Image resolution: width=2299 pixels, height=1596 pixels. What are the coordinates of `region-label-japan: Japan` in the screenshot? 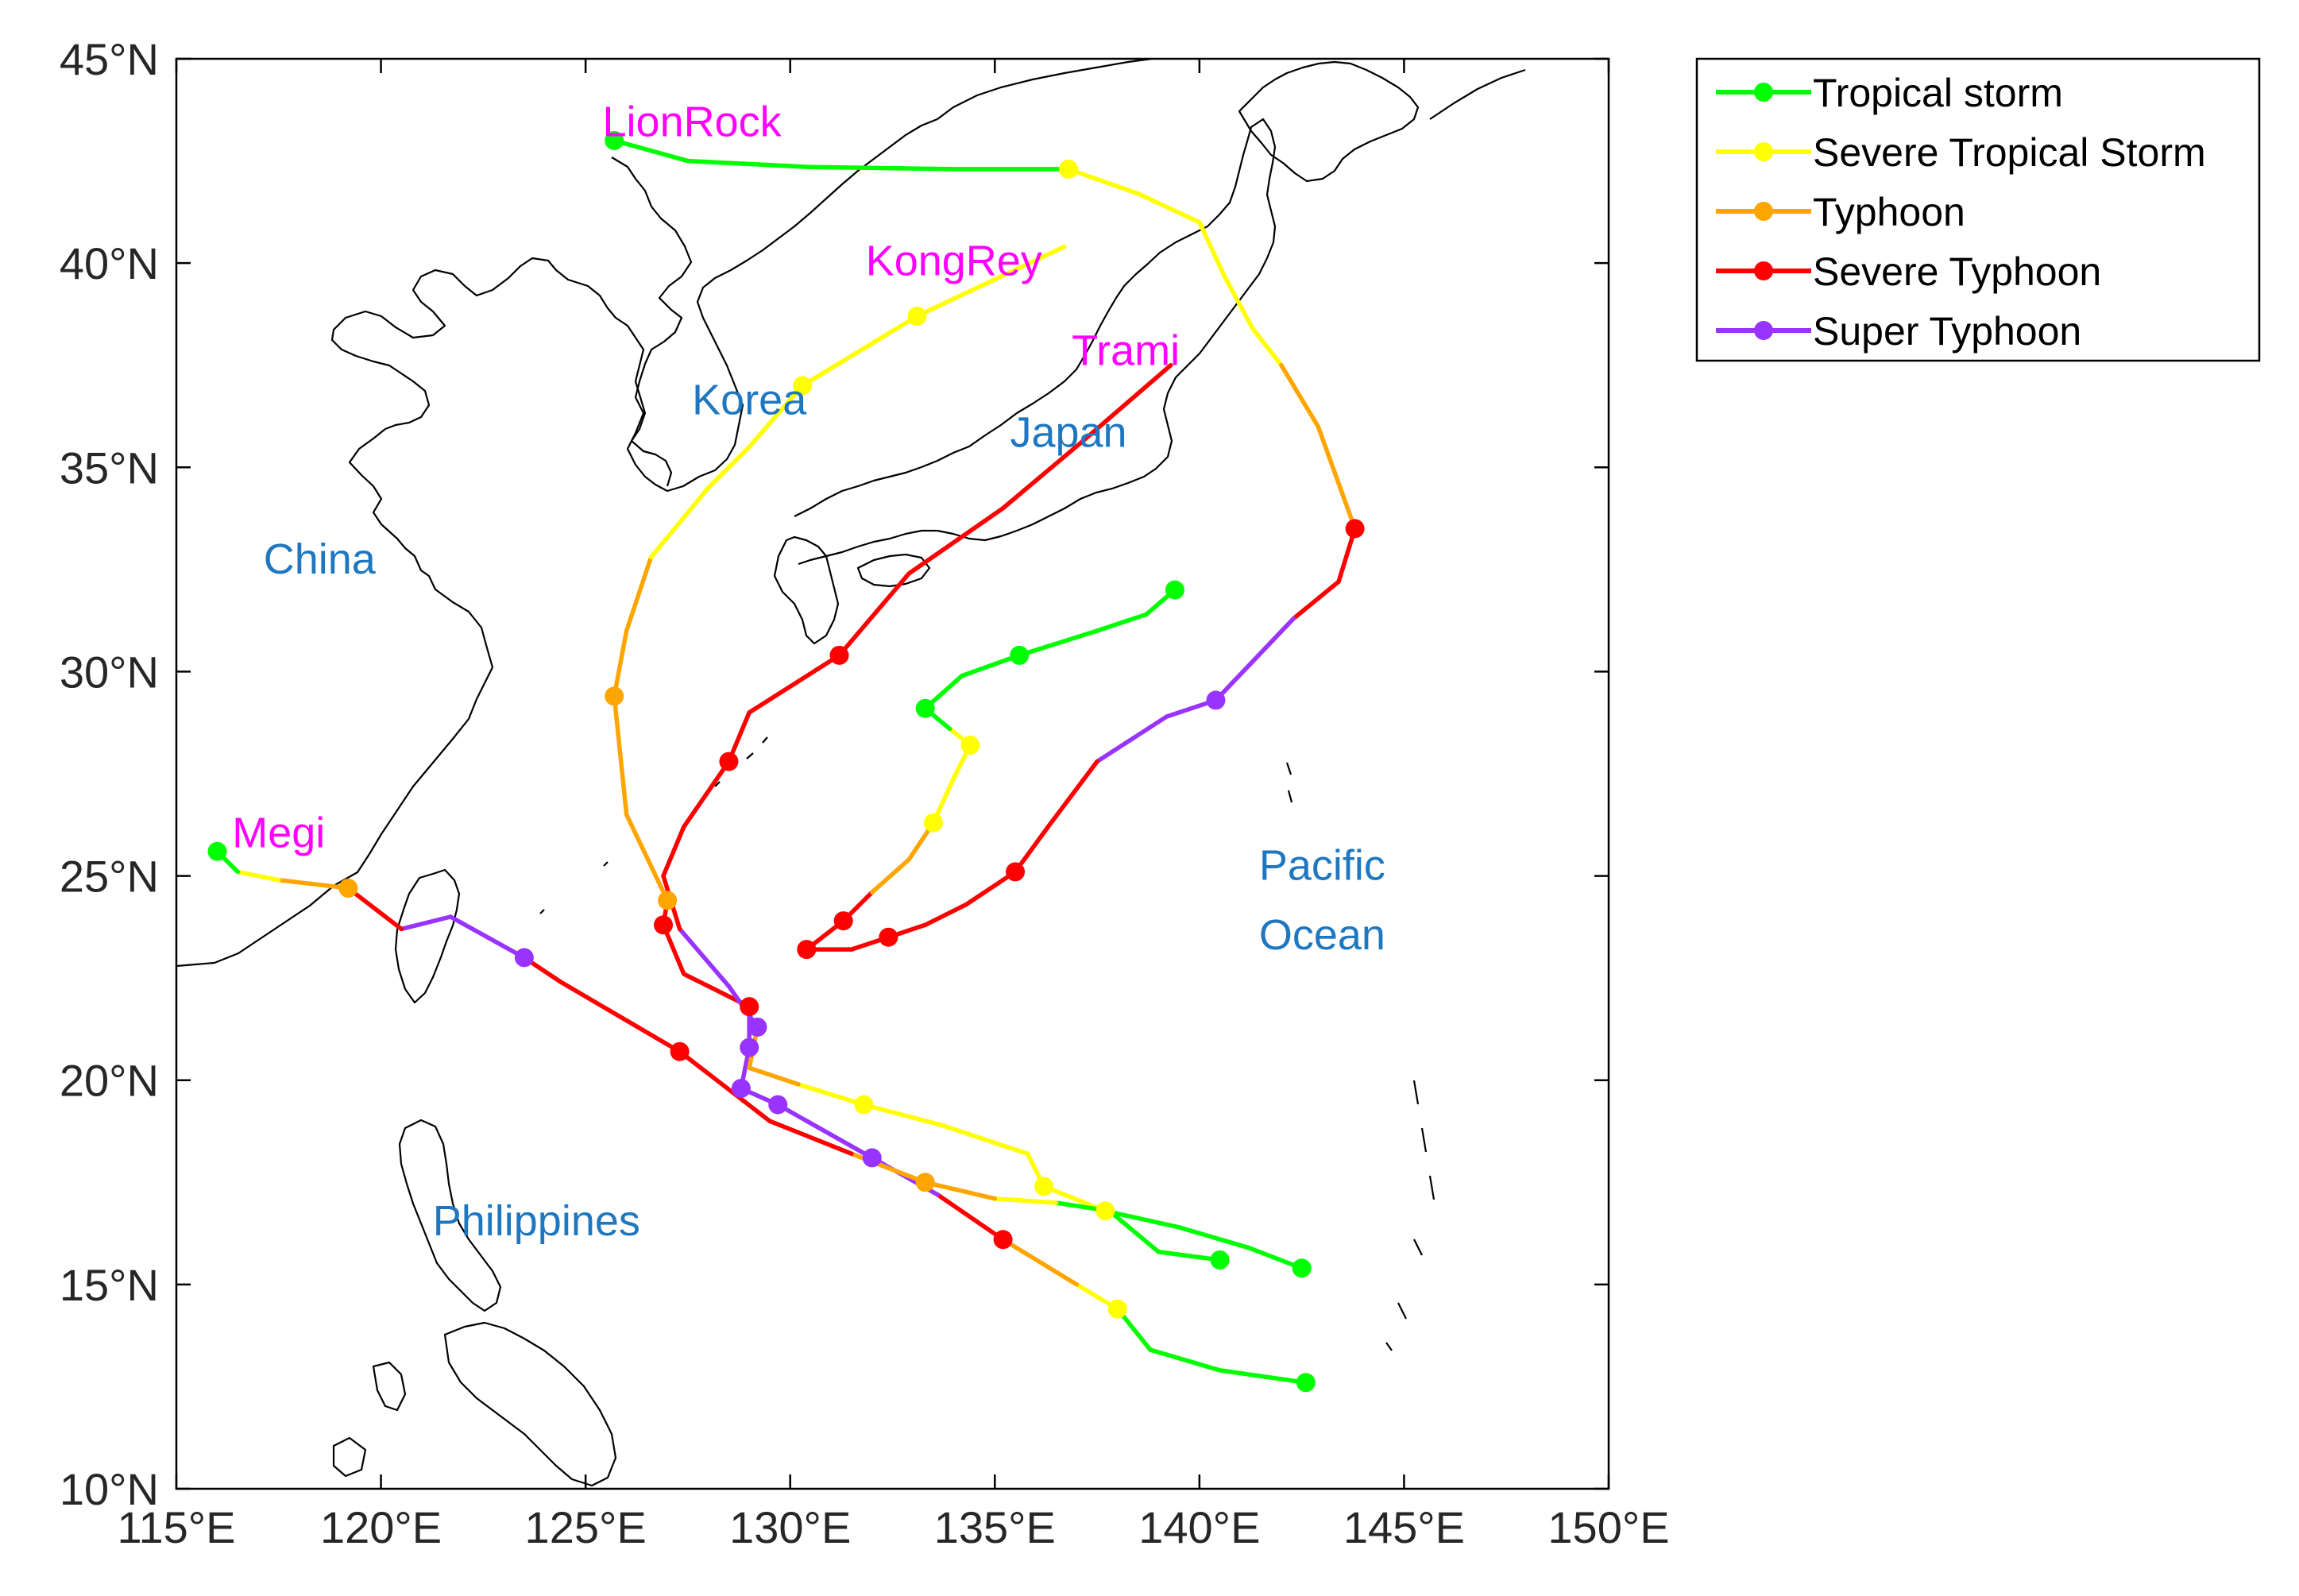 It's located at (1068, 433).